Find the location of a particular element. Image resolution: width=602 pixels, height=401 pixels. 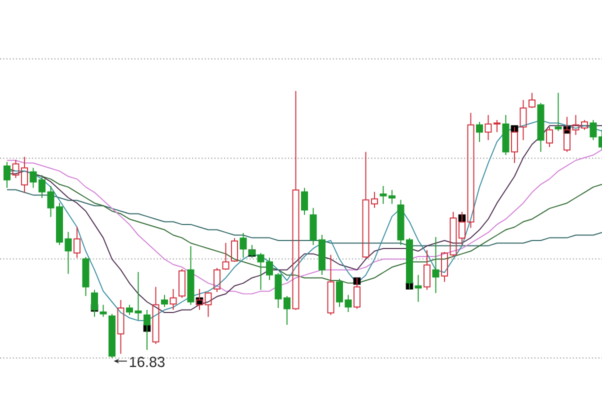

annotation: 16.83 is located at coordinates (147, 362).